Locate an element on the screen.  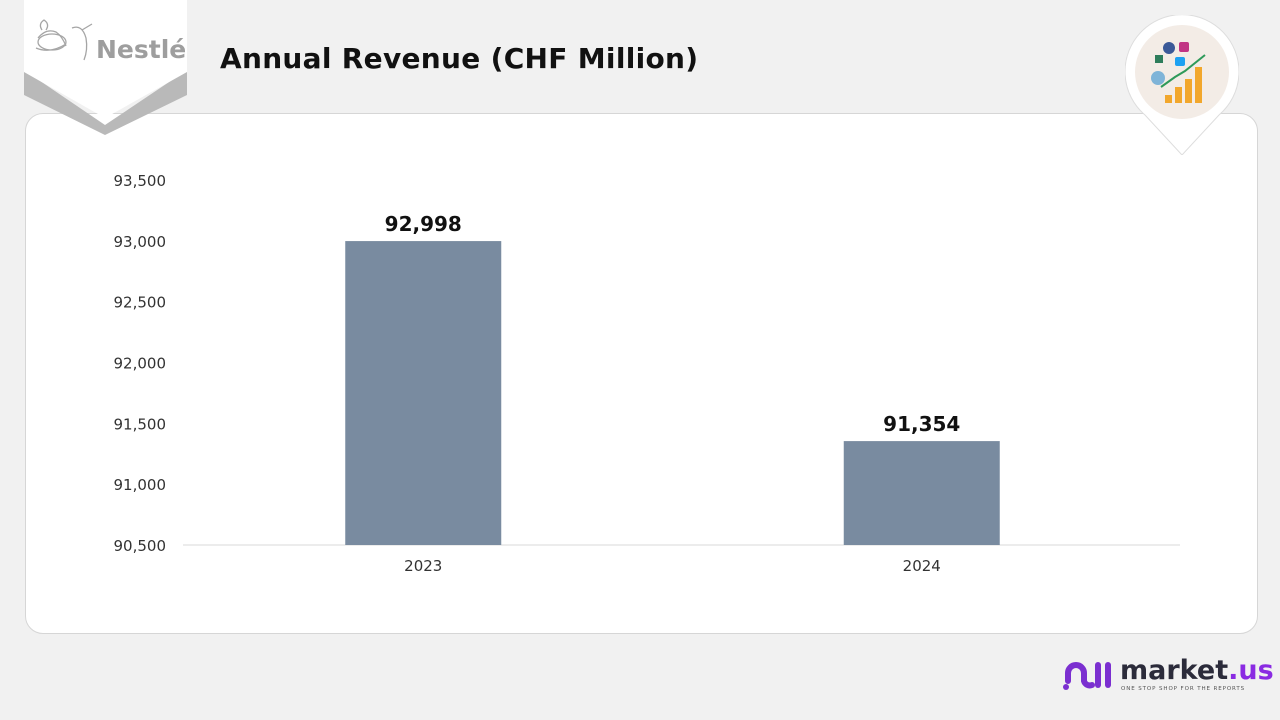
data-label: 91,354 is located at coordinates (921, 424).